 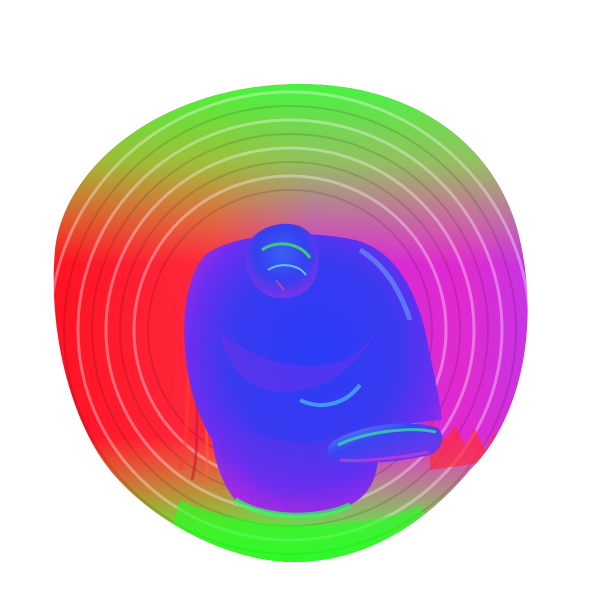 What do you see at coordinates (330, 395) in the screenshot?
I see `torso-highlight` at bounding box center [330, 395].